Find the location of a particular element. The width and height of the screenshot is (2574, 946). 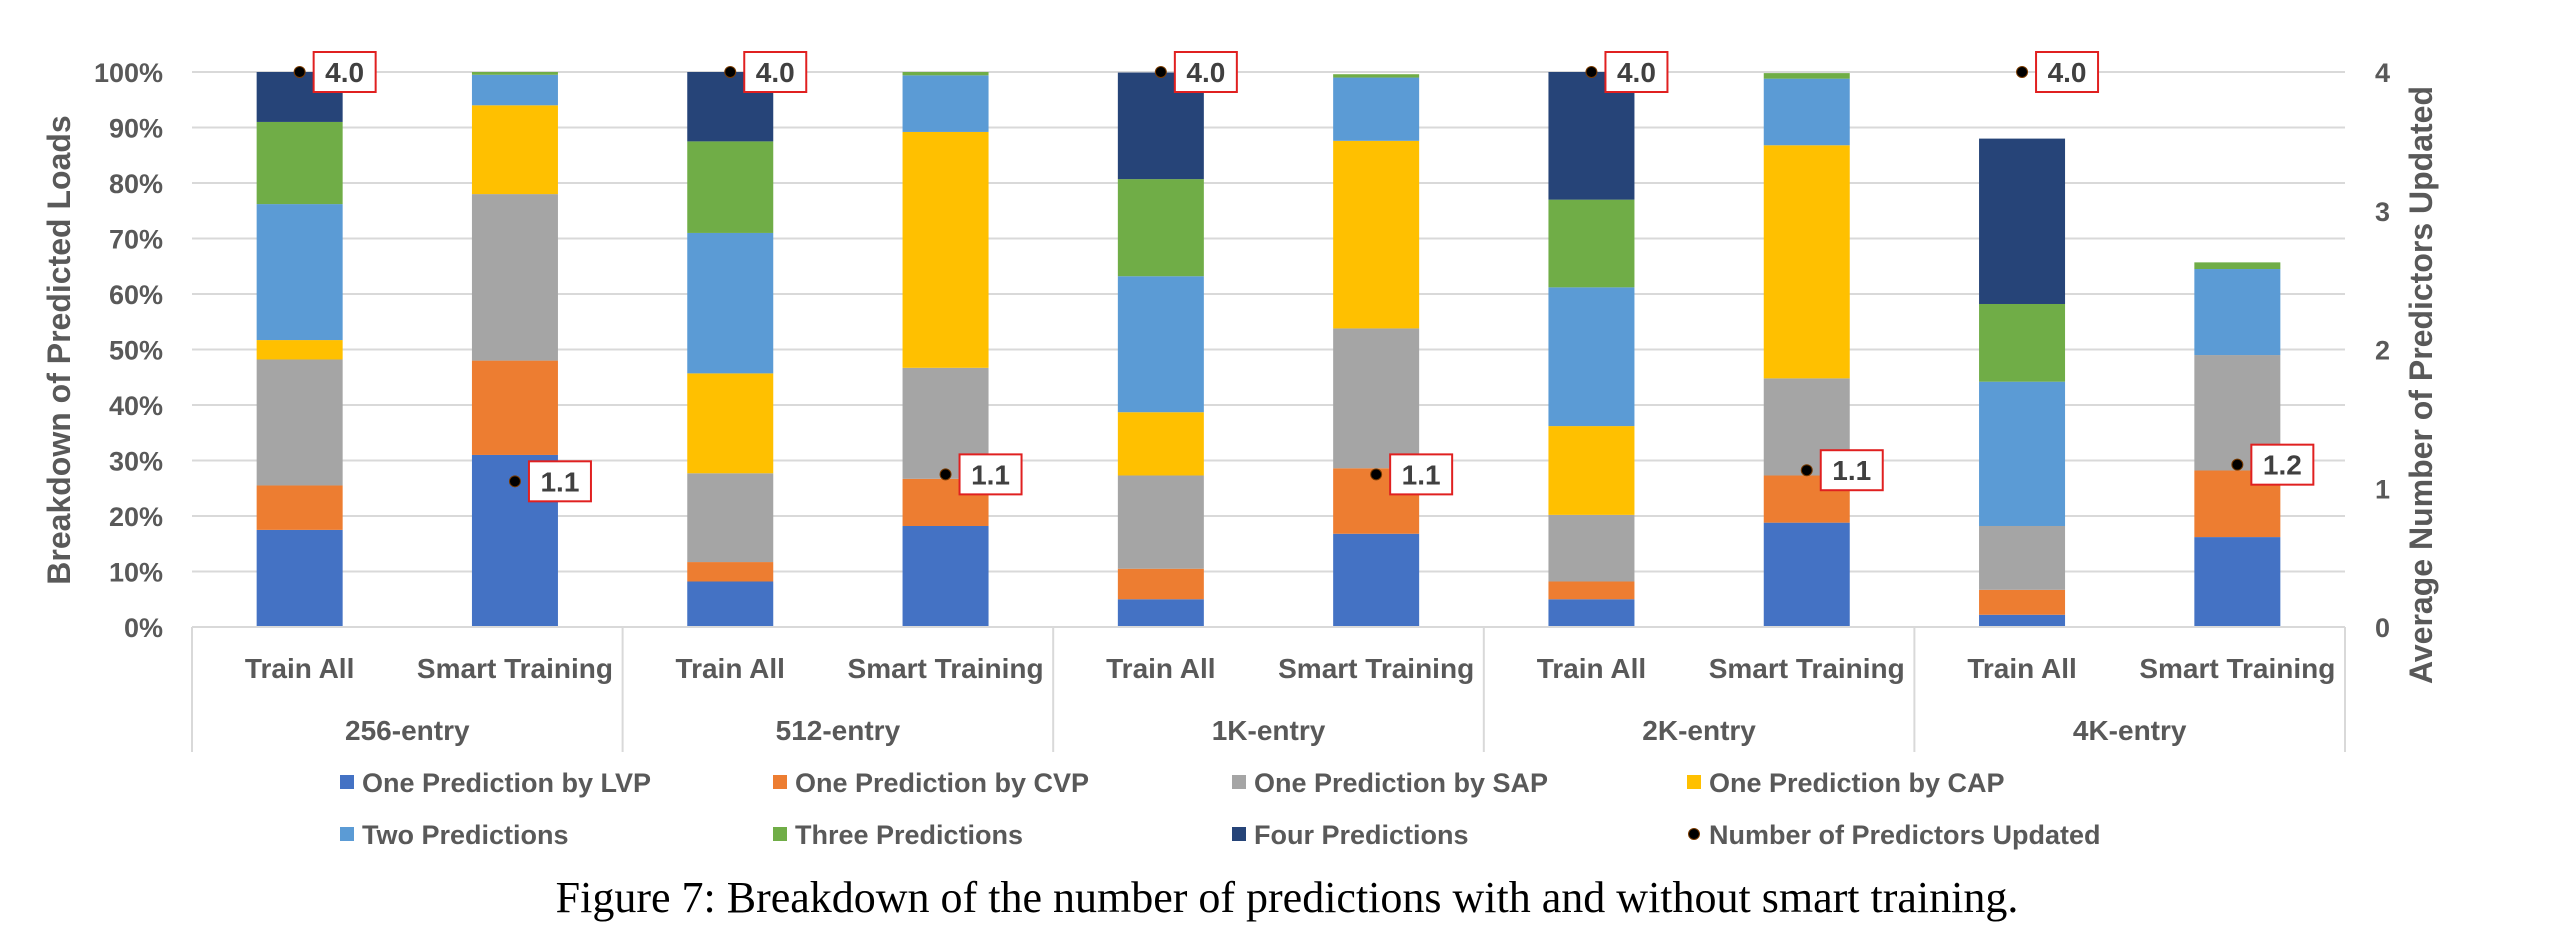

legend-marker is located at coordinates (1694, 834).